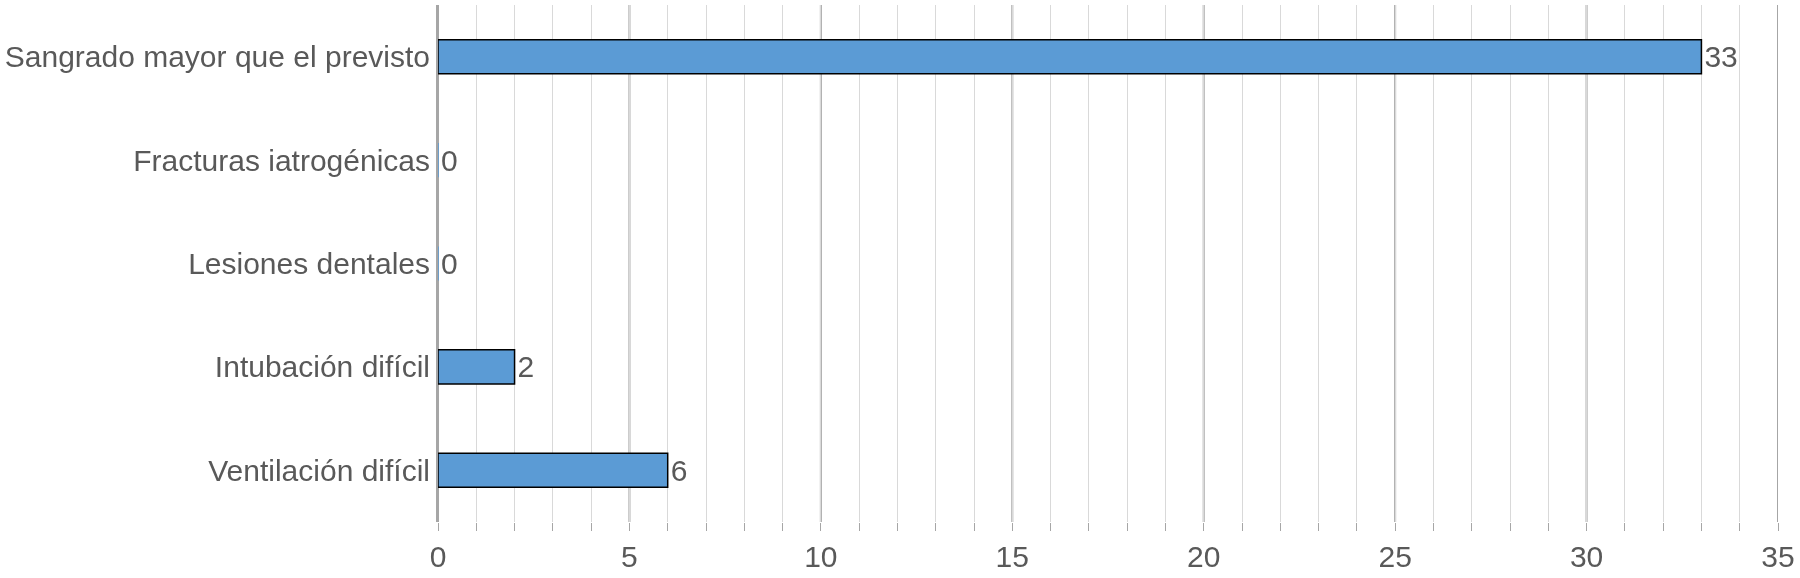 This screenshot has height=578, width=1800. I want to click on x-tick-label: 15, so click(1012, 556).